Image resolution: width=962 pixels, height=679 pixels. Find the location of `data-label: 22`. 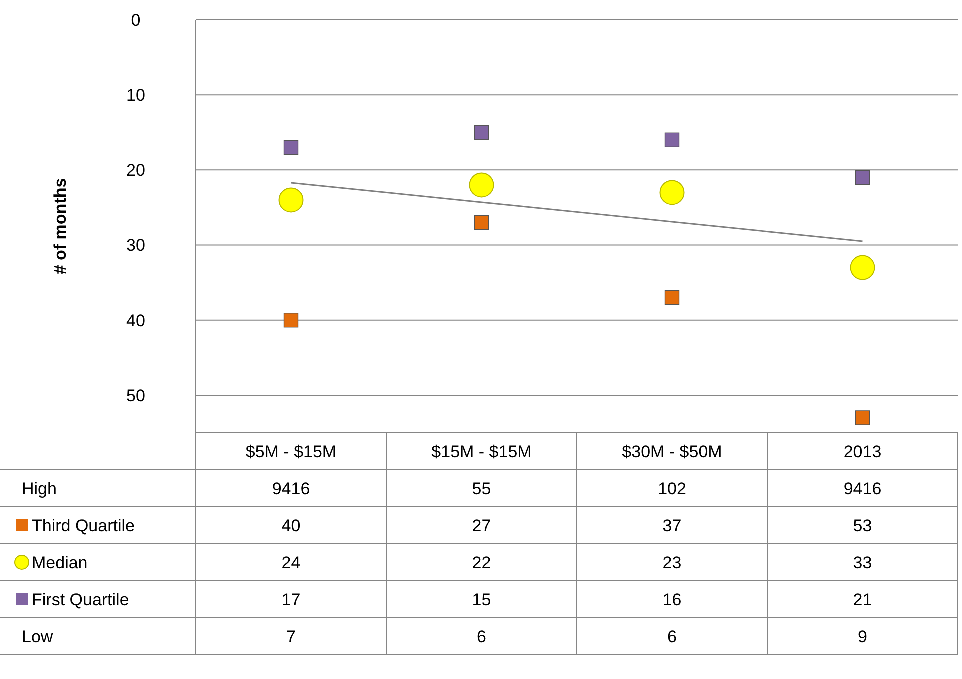

data-label: 22 is located at coordinates (482, 562).